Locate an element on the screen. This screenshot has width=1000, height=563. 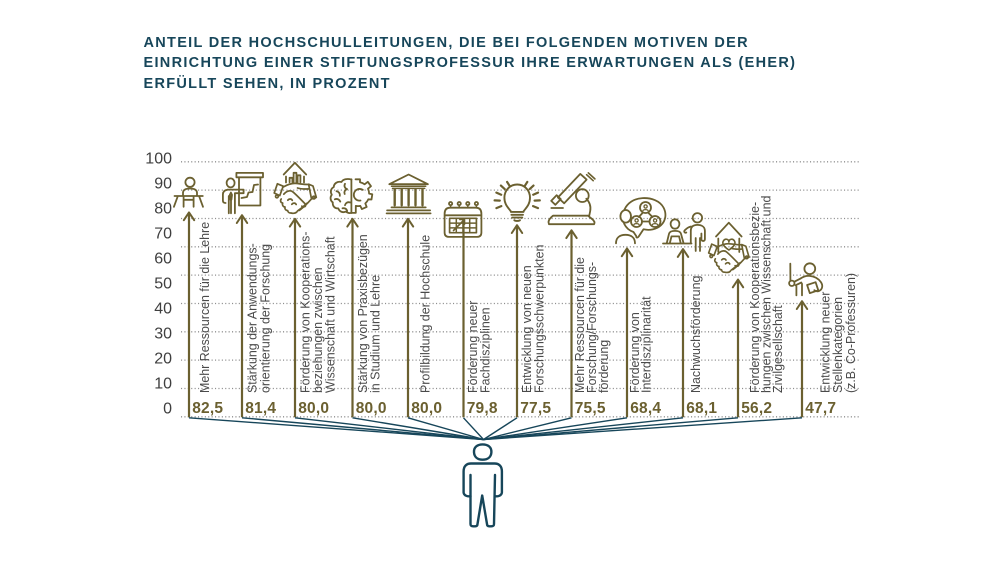
svg-text: 68,1 is located at coordinates (701, 408).